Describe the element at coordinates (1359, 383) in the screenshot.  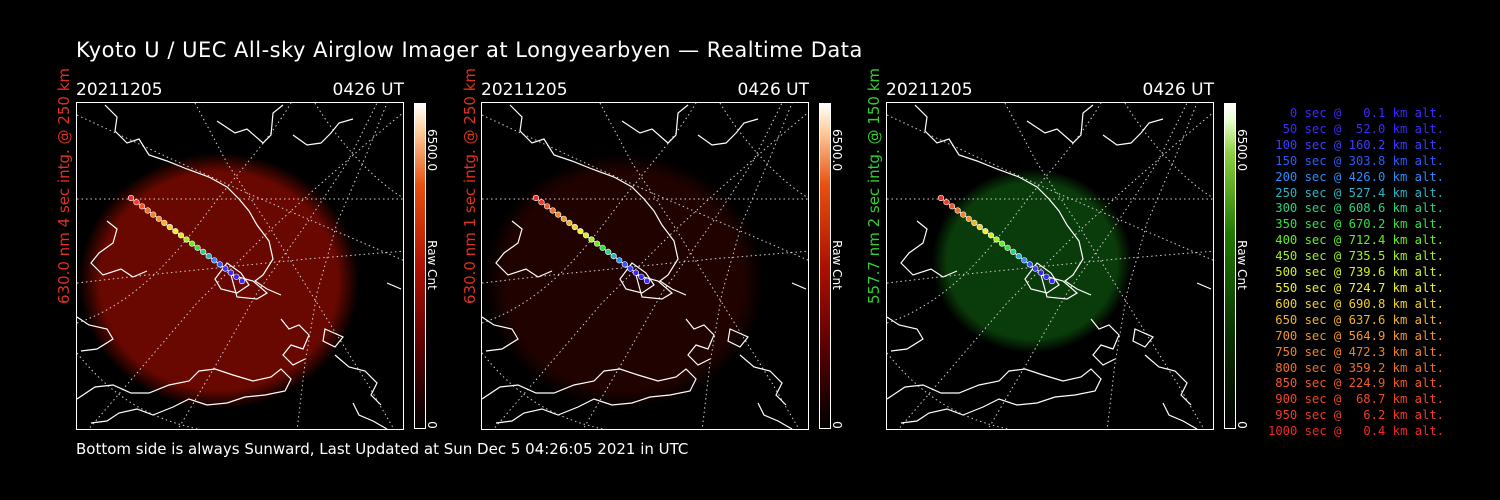
I see `altitude-row: 850 sec @ 224.9 km alt.` at that location.